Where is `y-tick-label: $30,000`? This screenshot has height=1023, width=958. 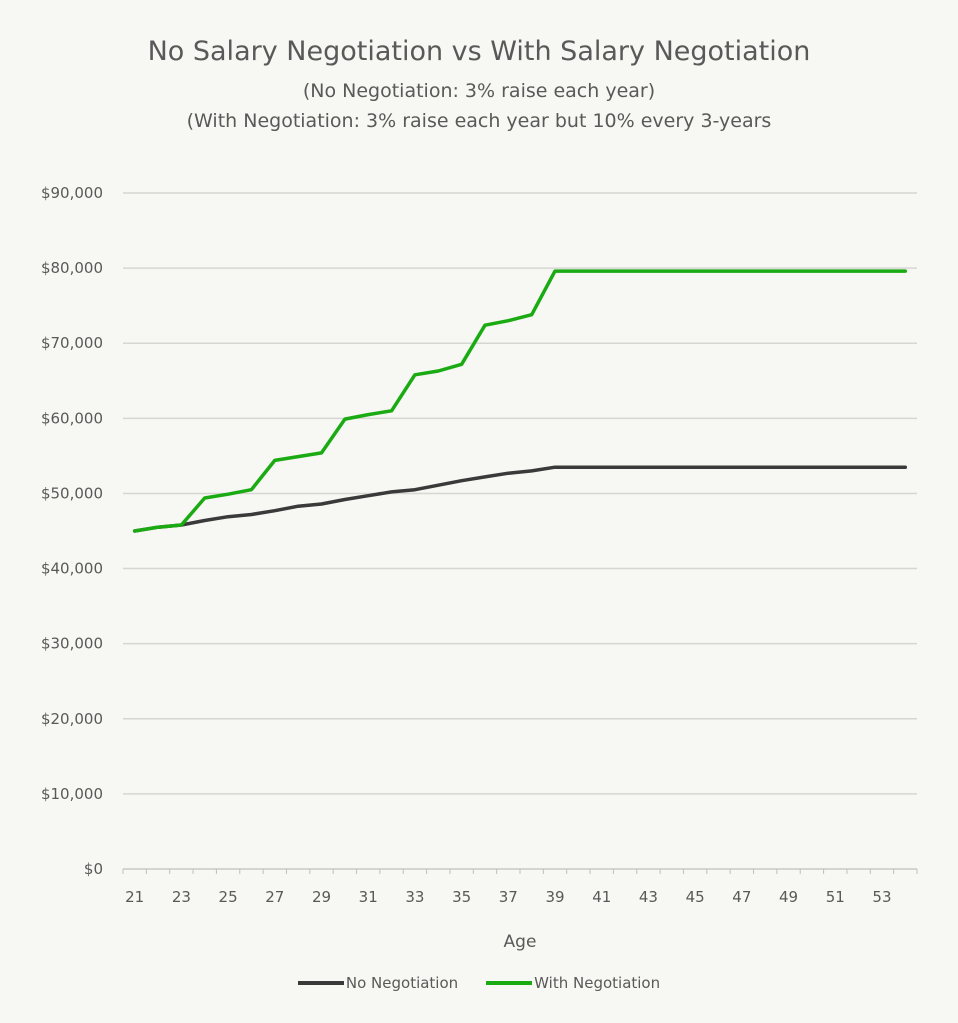 y-tick-label: $30,000 is located at coordinates (72, 644).